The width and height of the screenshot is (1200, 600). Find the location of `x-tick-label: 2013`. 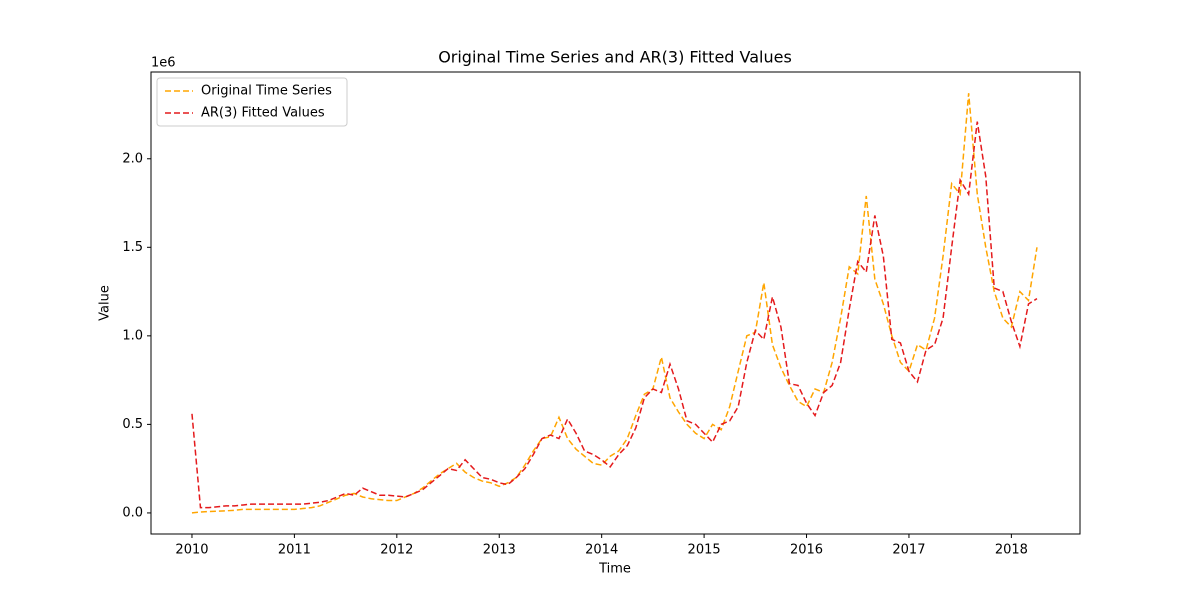

x-tick-label: 2013 is located at coordinates (499, 550).